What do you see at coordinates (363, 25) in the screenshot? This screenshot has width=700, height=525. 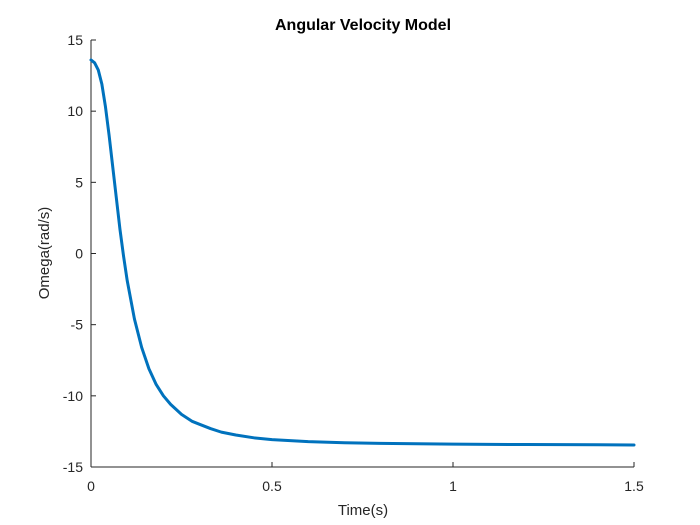 I see `chart-title: Angular Velocity Model` at bounding box center [363, 25].